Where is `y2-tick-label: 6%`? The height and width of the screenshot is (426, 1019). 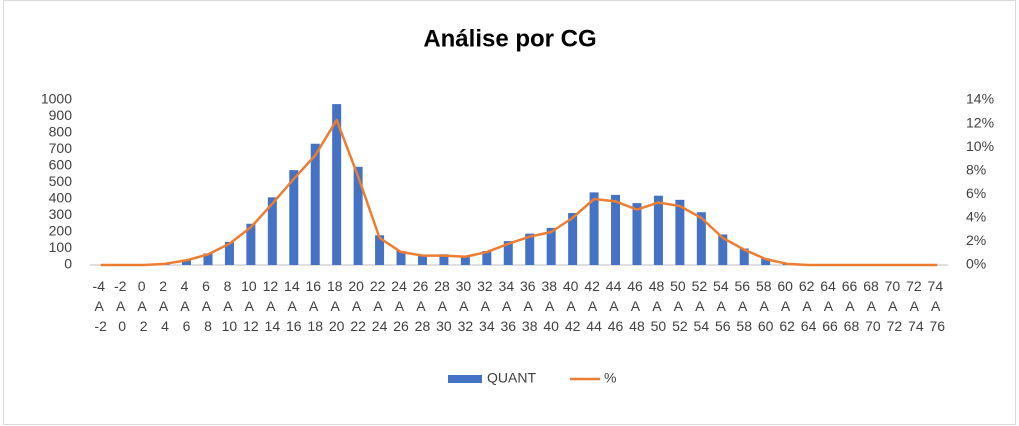
y2-tick-label: 6% is located at coordinates (976, 193).